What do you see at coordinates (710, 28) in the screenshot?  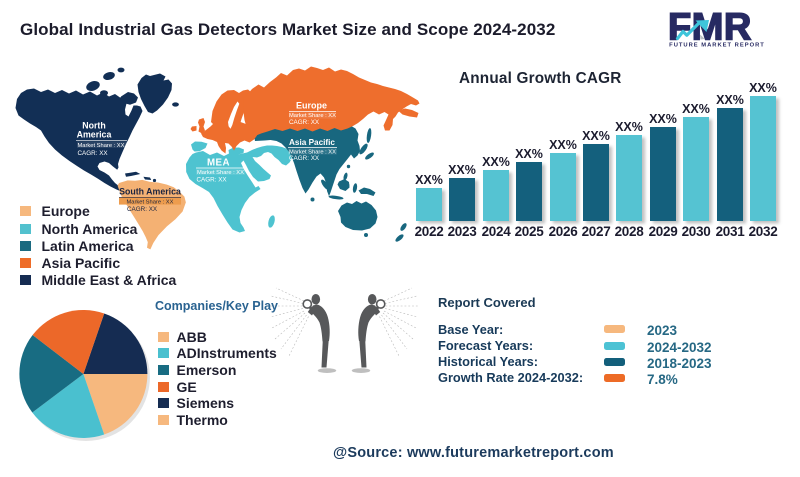 I see `svg-text: FMR` at bounding box center [710, 28].